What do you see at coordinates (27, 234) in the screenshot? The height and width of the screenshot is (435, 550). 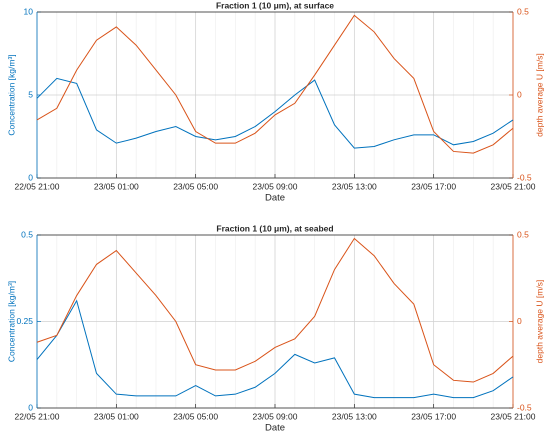 I see `y-tick-label: 0.5` at bounding box center [27, 234].